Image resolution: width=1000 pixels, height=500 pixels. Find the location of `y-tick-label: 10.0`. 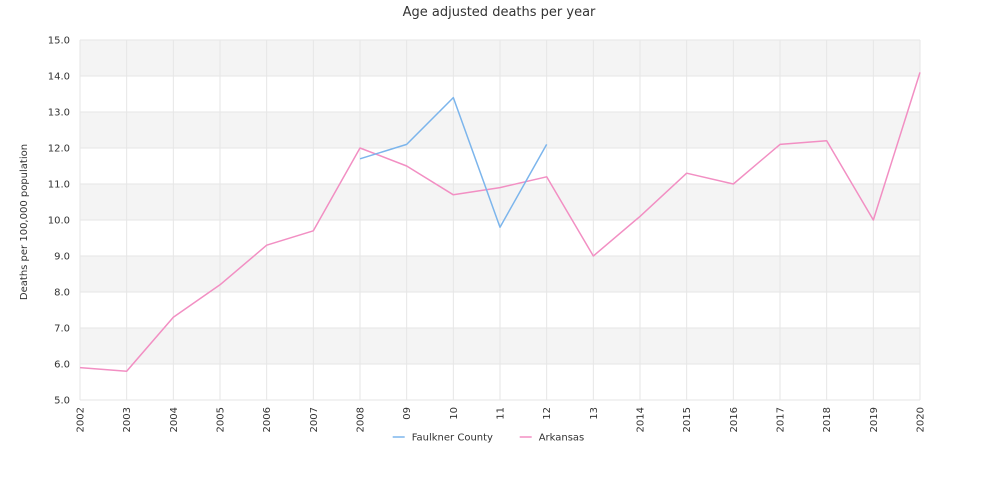

y-tick-label: 10.0 is located at coordinates (59, 221).